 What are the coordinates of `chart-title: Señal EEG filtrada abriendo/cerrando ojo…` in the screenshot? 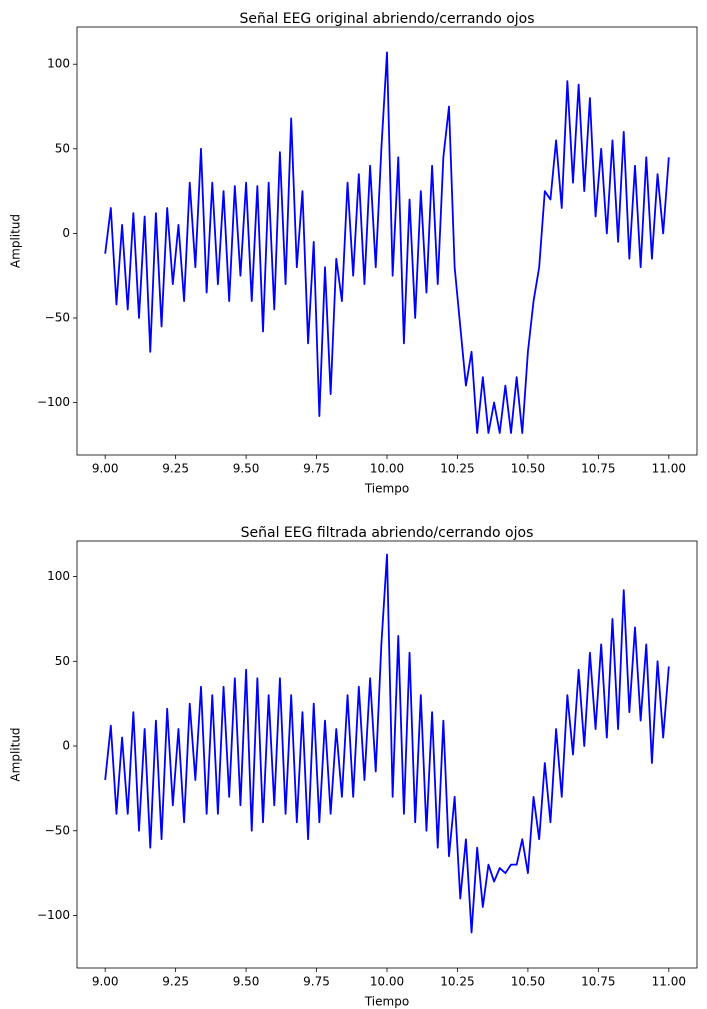 It's located at (387, 533).